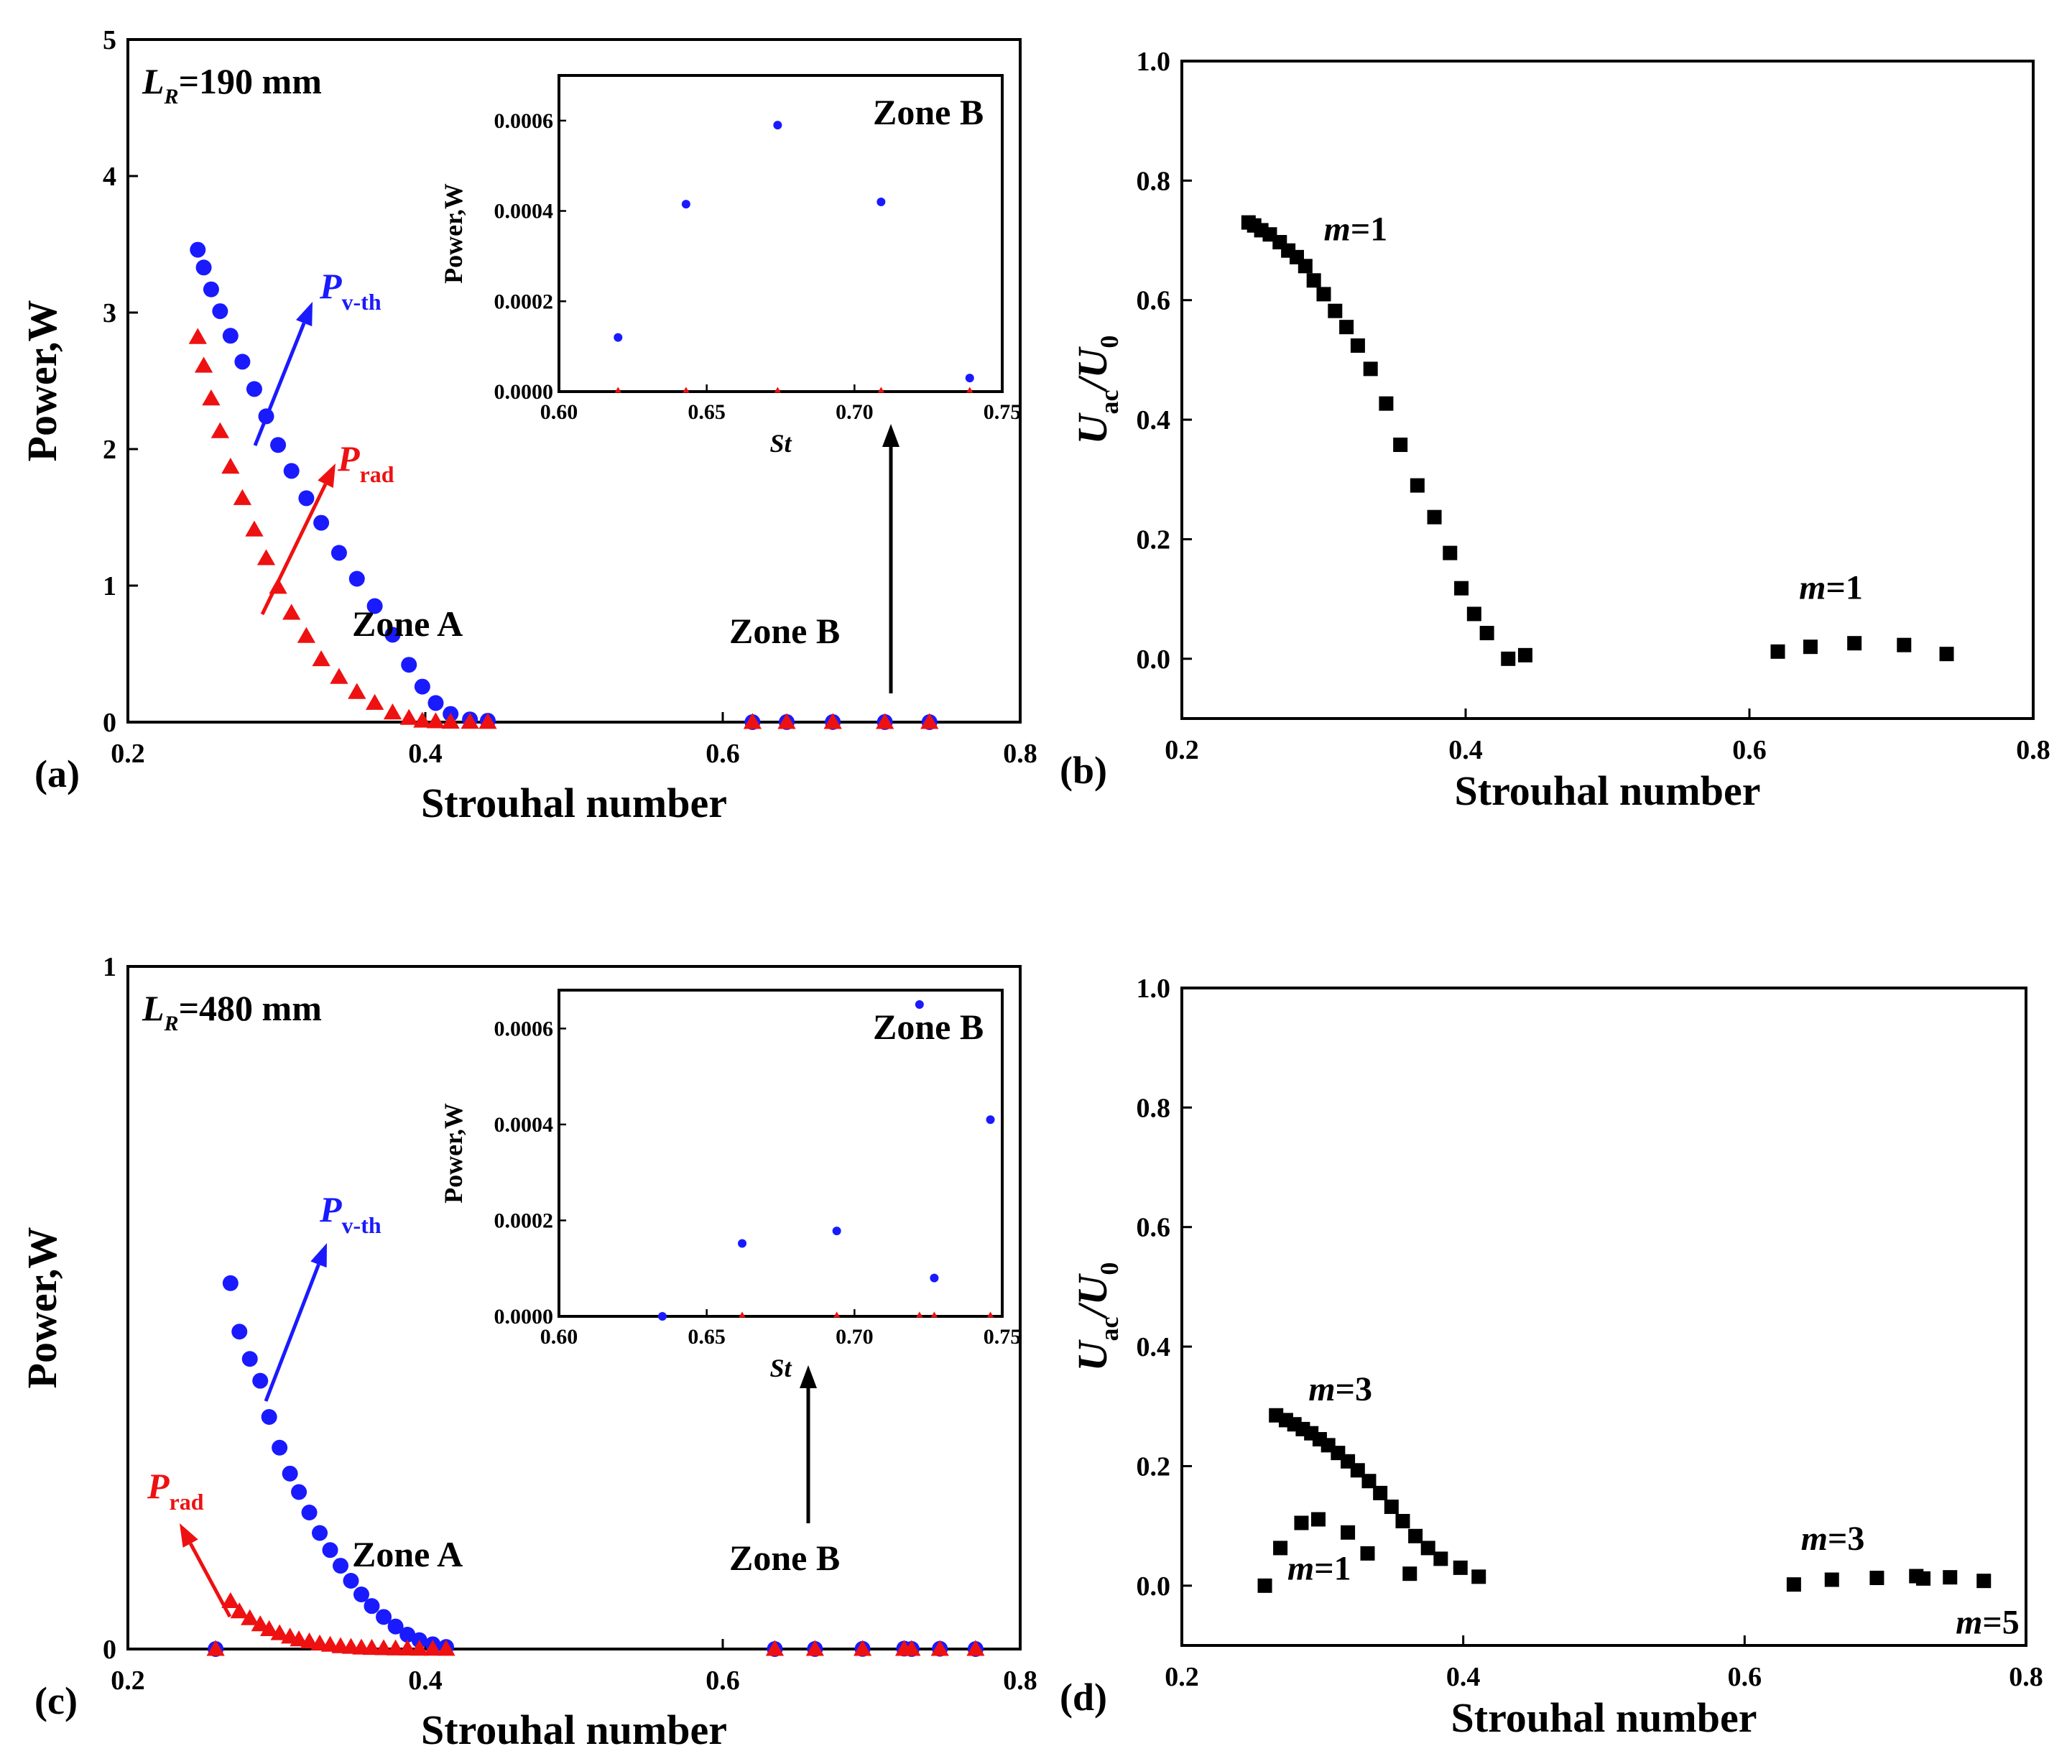 This screenshot has width=2072, height=1764. Describe the element at coordinates (780, 443) in the screenshot. I see `inset-x-title: St` at that location.